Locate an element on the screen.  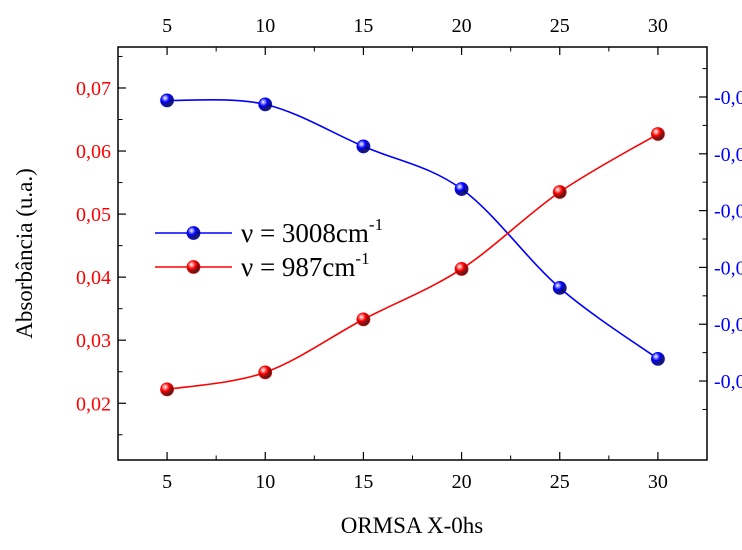
legend-label: ν = 987cm-1 is located at coordinates (305, 265).